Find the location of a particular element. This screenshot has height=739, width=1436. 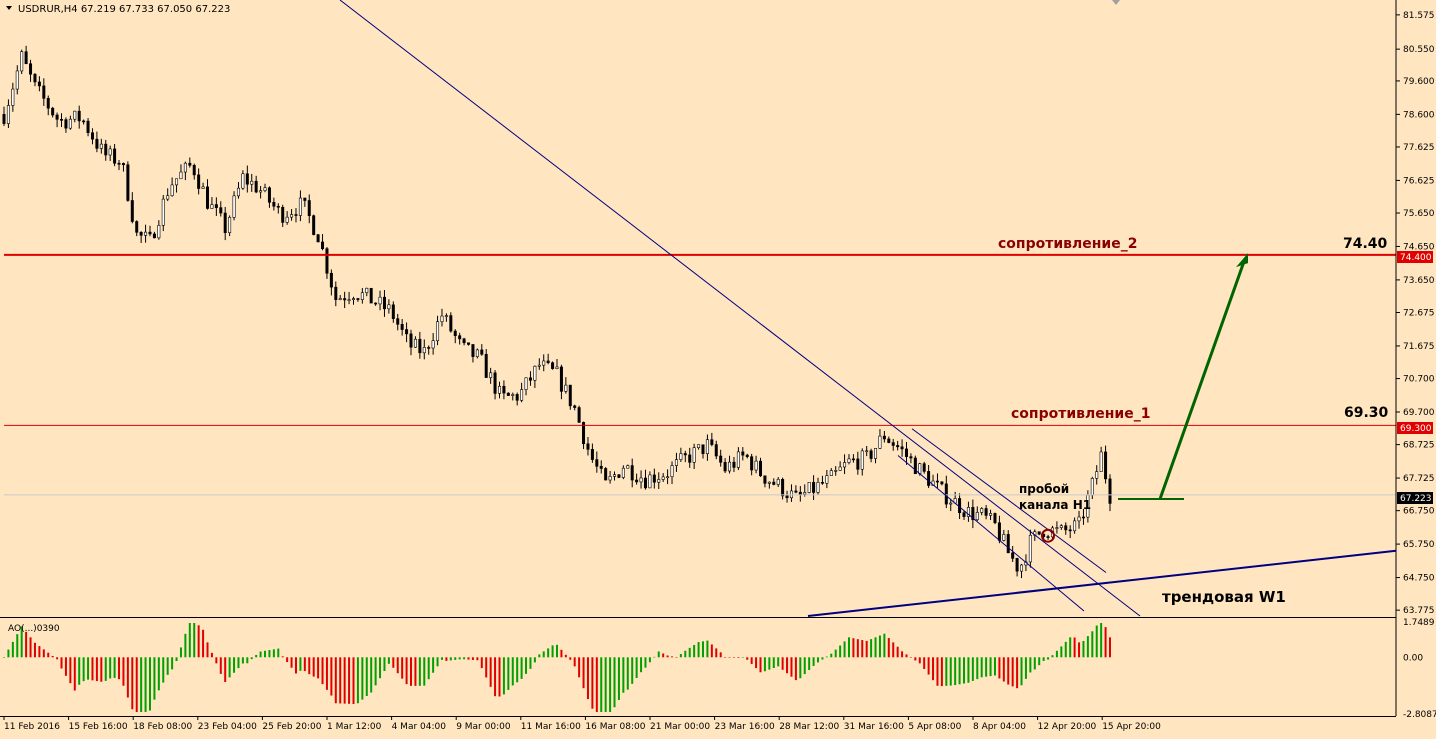

price-tick-label: 76.625 is located at coordinates (1419, 181).